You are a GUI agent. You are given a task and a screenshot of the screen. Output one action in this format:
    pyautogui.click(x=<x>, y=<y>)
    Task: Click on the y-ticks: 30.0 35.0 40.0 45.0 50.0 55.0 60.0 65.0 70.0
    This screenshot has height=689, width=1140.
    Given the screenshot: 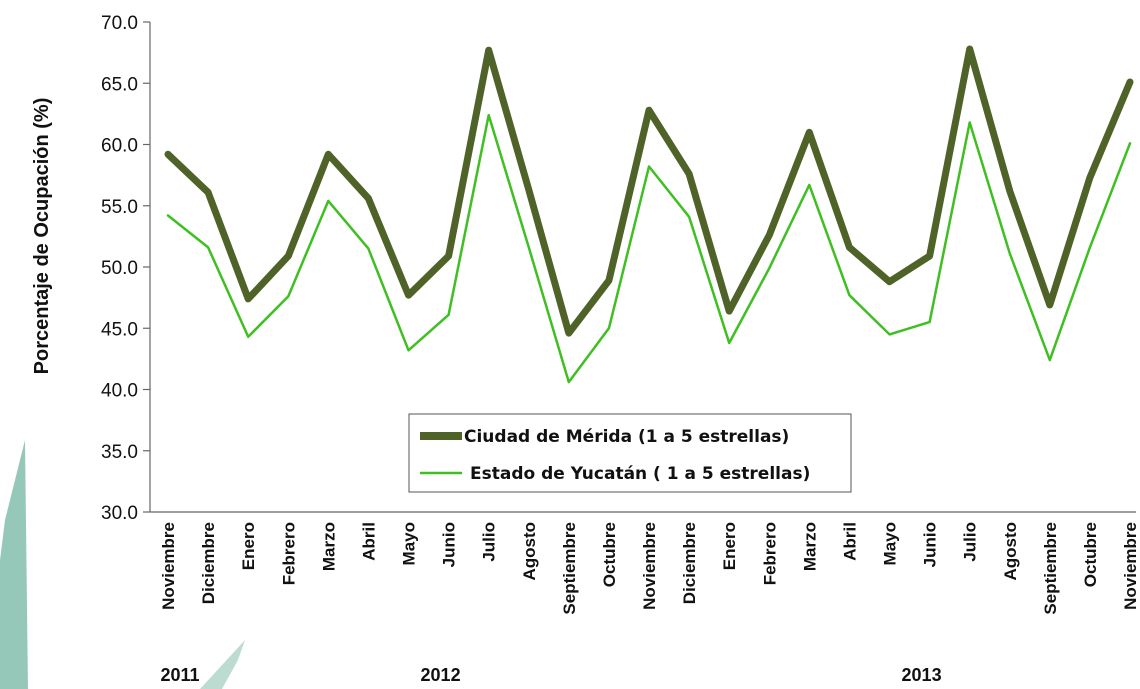 What is the action you would take?
    pyautogui.click(x=125, y=268)
    